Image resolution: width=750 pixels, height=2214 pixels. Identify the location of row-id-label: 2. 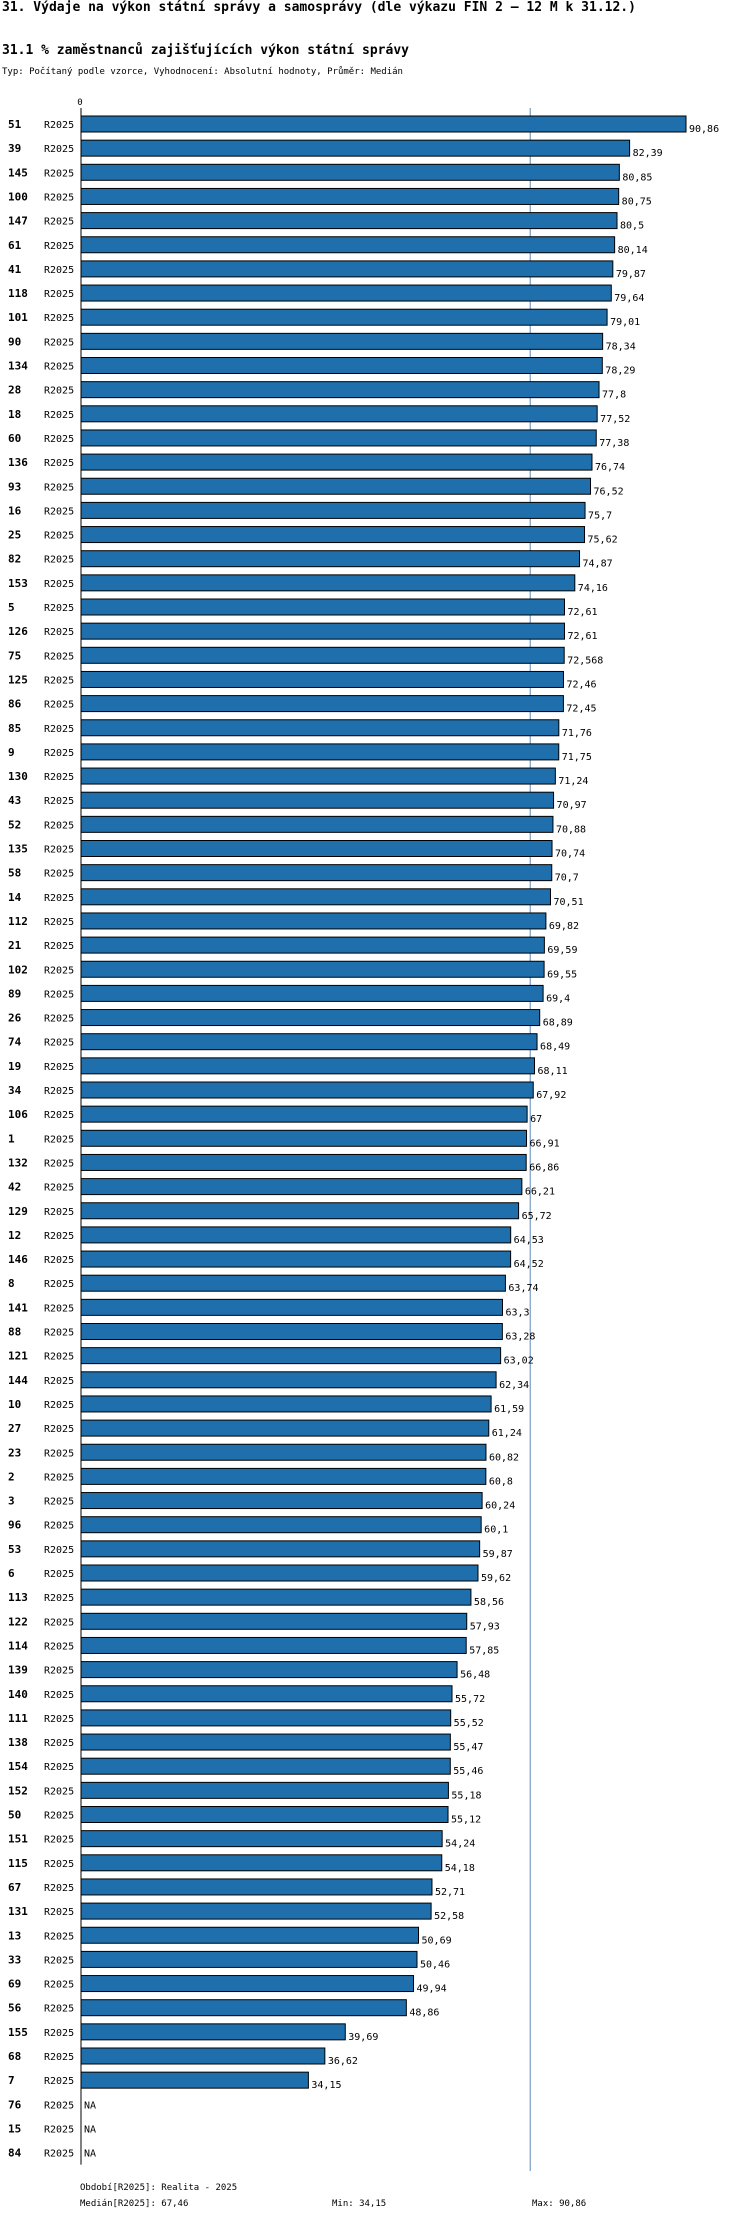
(11, 1476).